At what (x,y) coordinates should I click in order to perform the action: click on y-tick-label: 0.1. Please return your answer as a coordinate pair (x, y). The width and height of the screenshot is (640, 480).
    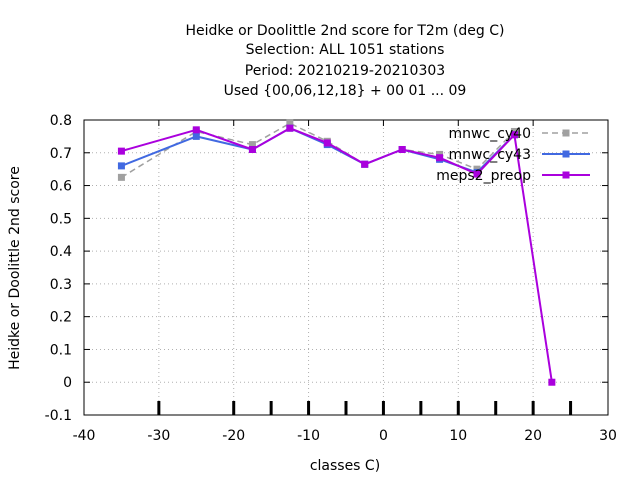
    Looking at the image, I should click on (61, 350).